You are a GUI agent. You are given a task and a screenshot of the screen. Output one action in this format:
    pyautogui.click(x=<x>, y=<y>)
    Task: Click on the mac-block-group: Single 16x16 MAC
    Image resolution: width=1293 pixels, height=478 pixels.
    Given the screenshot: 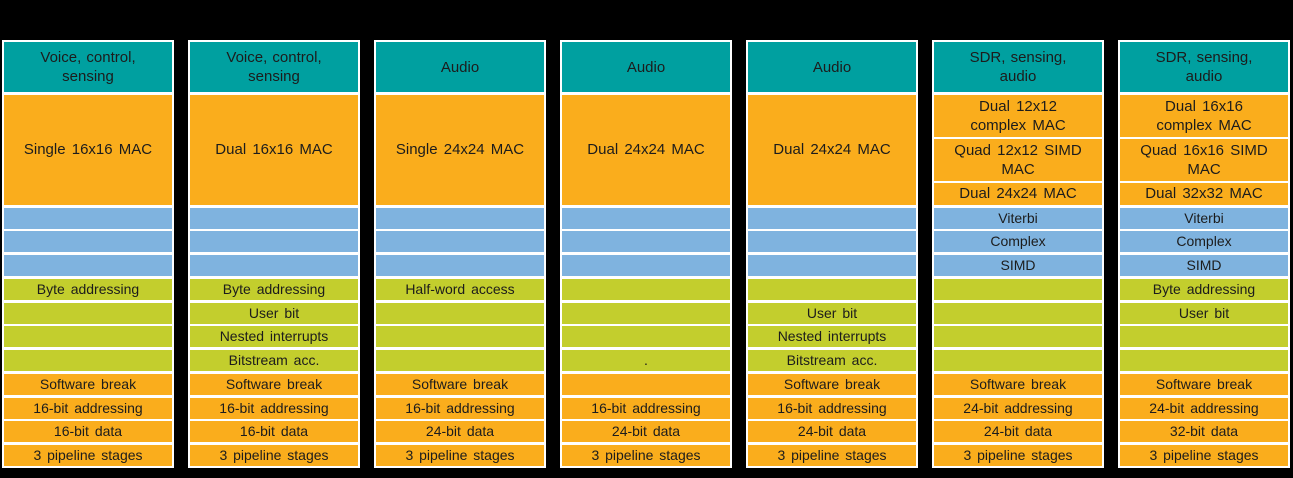 What is the action you would take?
    pyautogui.click(x=88, y=149)
    